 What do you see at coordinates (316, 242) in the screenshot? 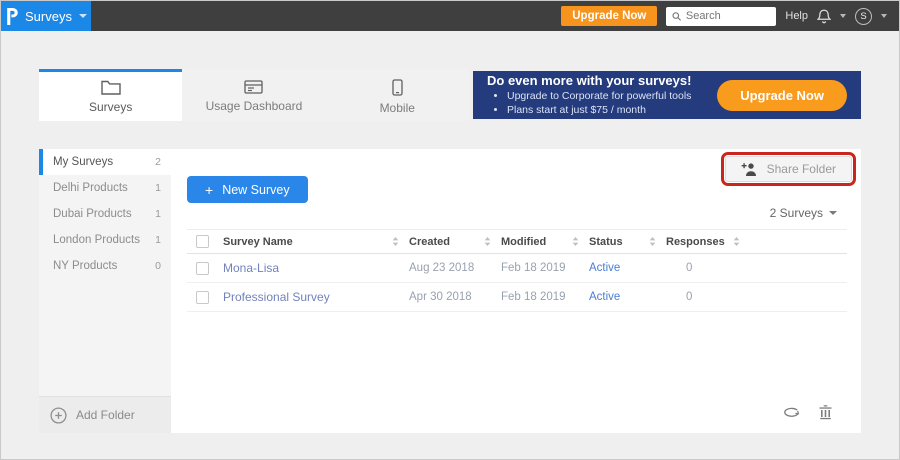
I see `header-survey-name: Survey Name` at bounding box center [316, 242].